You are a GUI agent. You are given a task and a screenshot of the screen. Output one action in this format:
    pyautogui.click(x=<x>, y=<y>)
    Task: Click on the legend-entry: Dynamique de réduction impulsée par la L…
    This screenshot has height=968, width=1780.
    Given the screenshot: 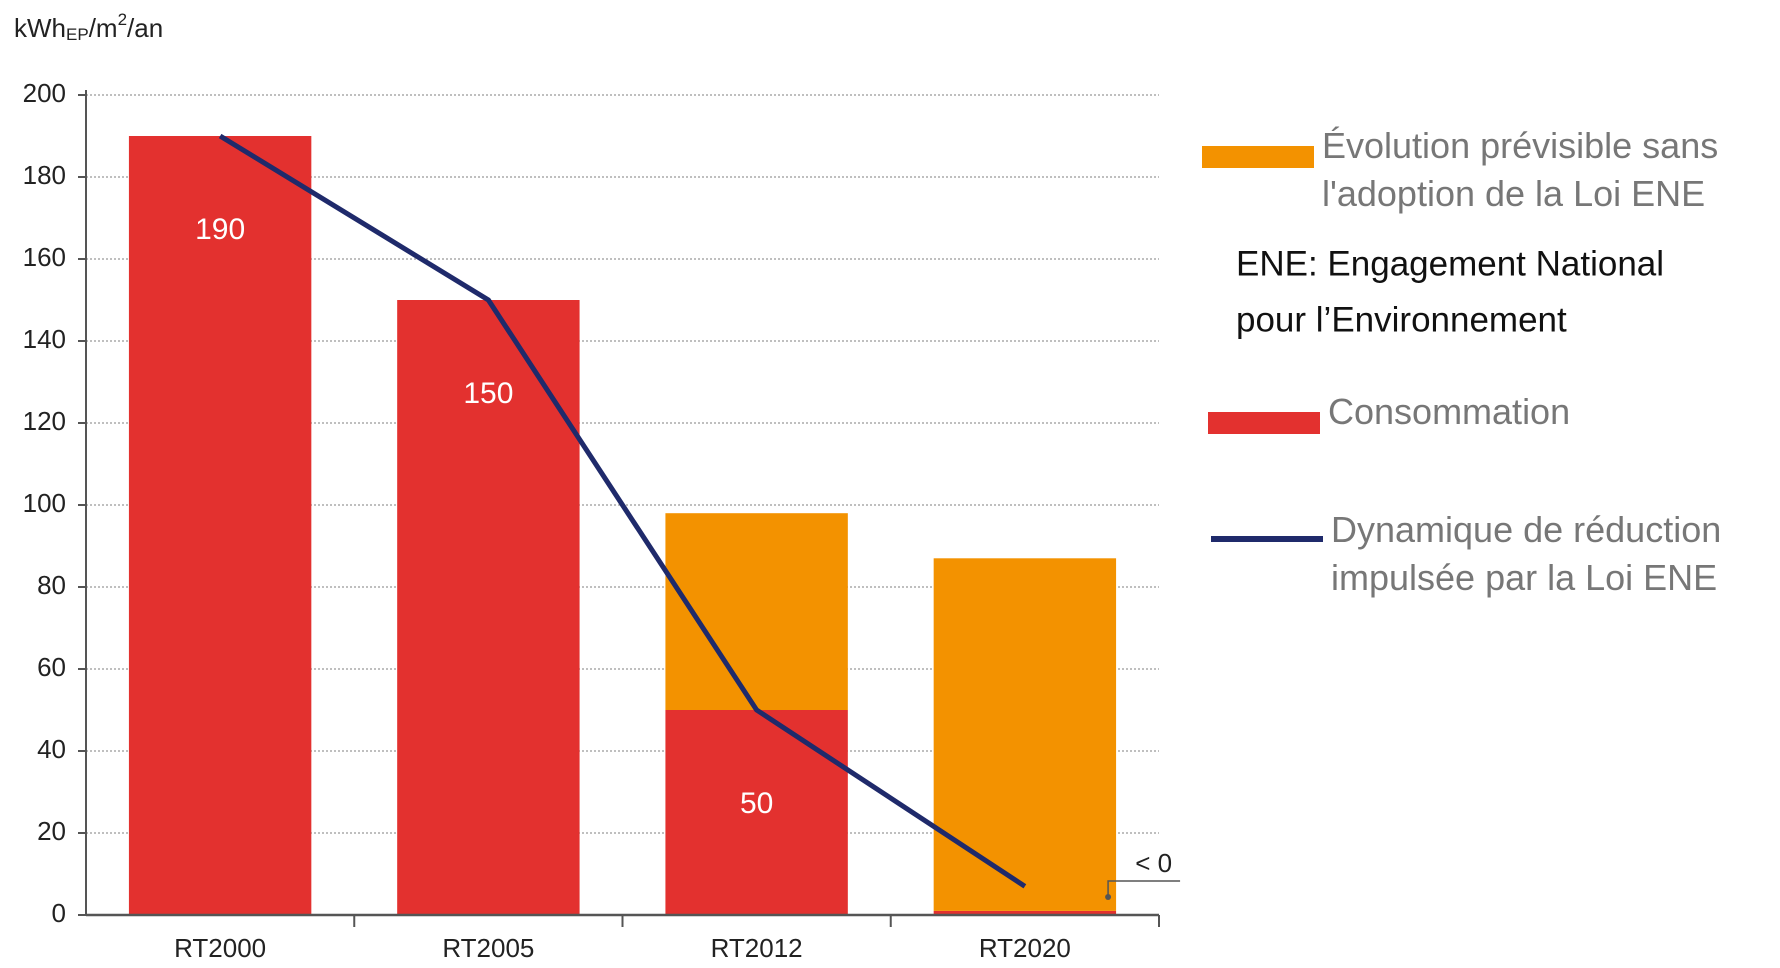 What is the action you would take?
    pyautogui.click(x=1526, y=553)
    